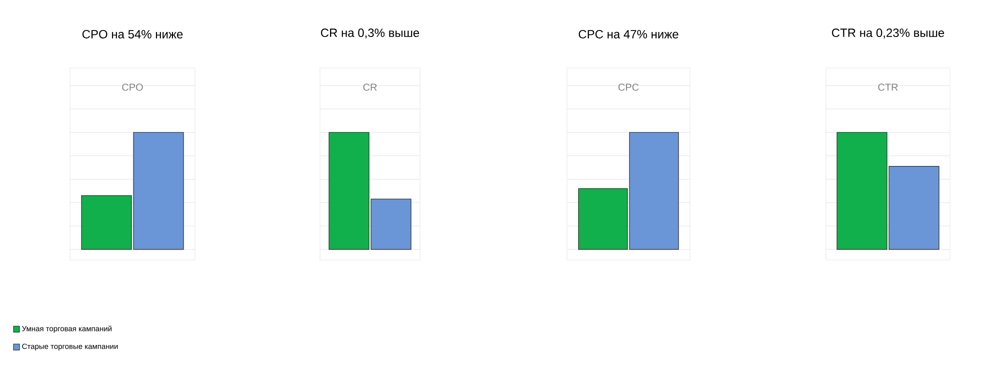 The height and width of the screenshot is (390, 983). Describe the element at coordinates (370, 87) in the screenshot. I see `chart-subtitle: CR` at that location.